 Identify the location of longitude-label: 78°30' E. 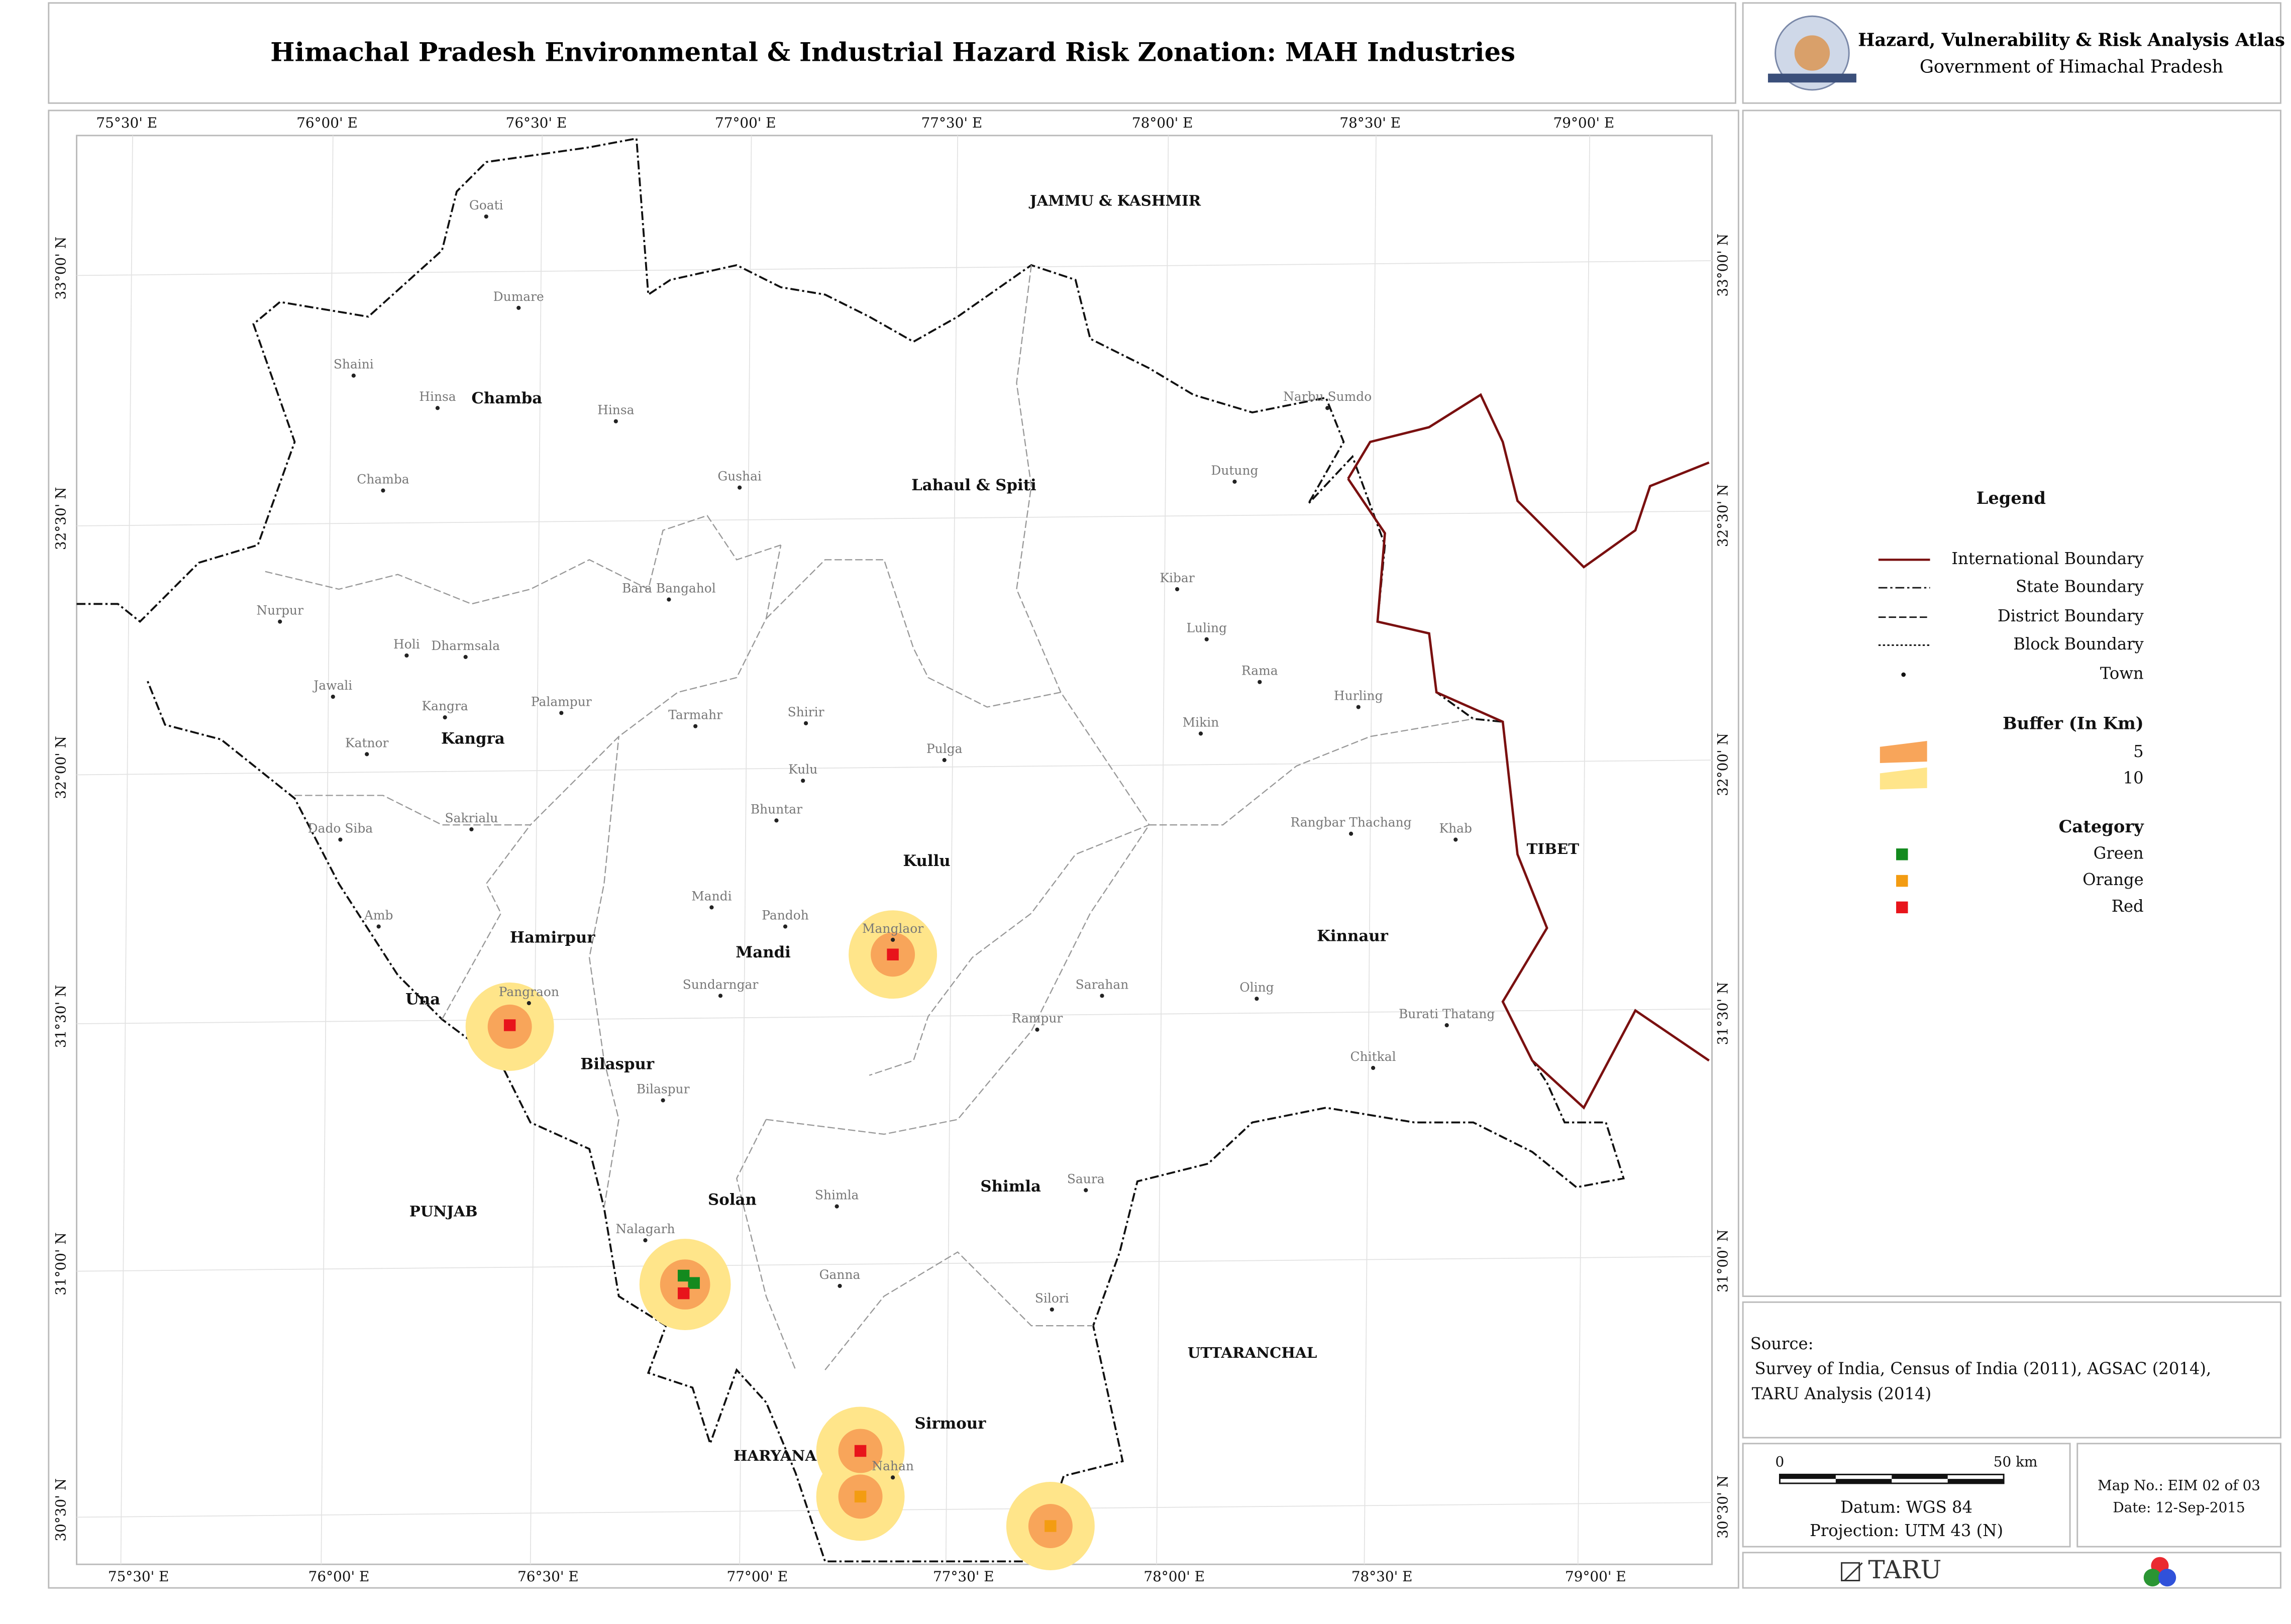
(1370, 123).